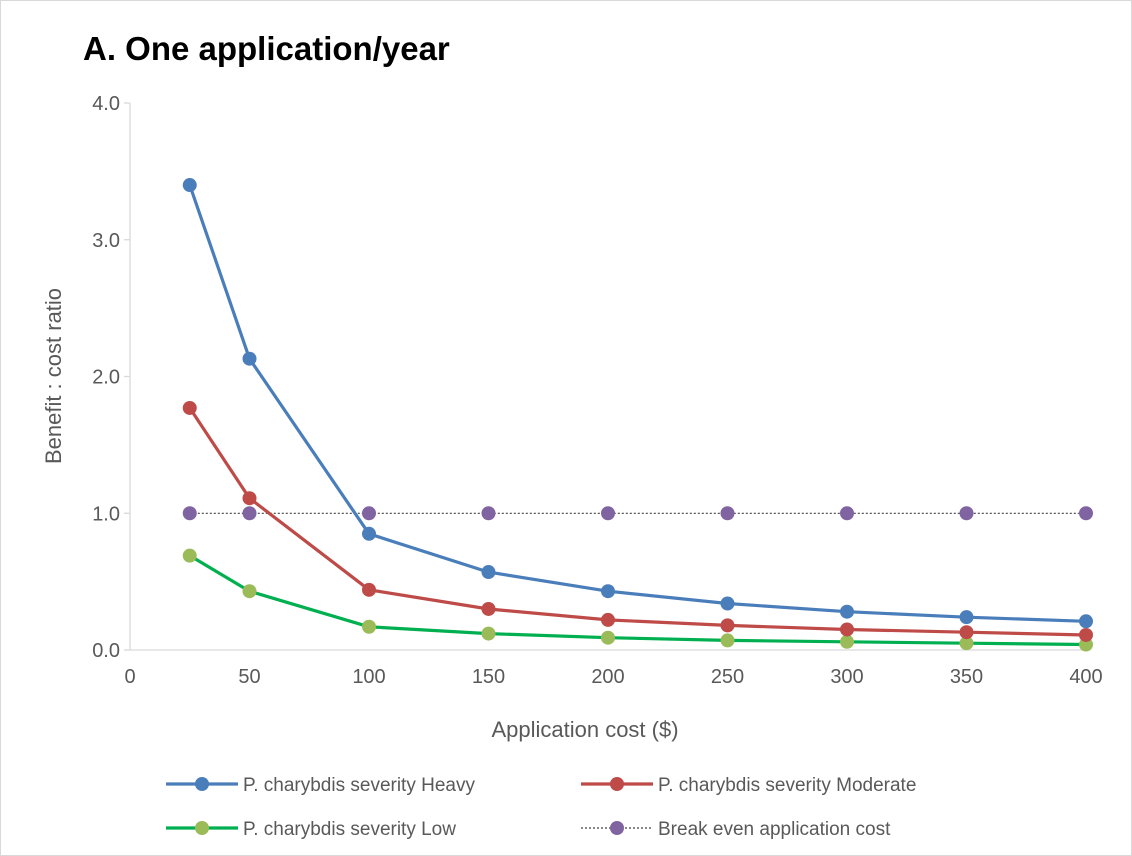 The height and width of the screenshot is (856, 1132). Describe the element at coordinates (368, 677) in the screenshot. I see `x-tick-label: 100` at that location.